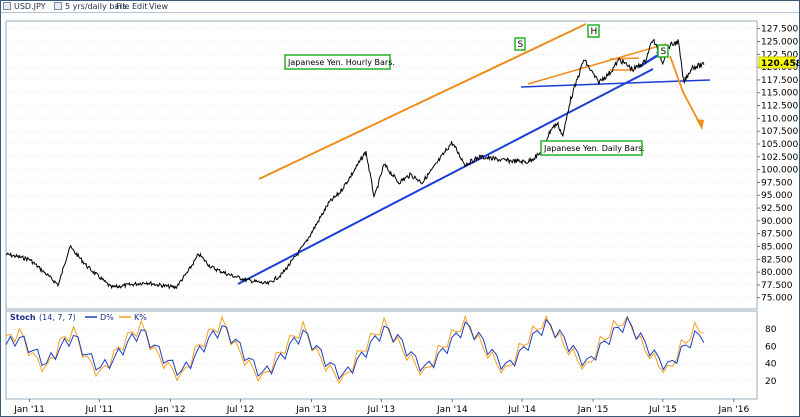 Image resolution: width=800 pixels, height=417 pixels. I want to click on x-tick-label: Jan '13, so click(311, 410).